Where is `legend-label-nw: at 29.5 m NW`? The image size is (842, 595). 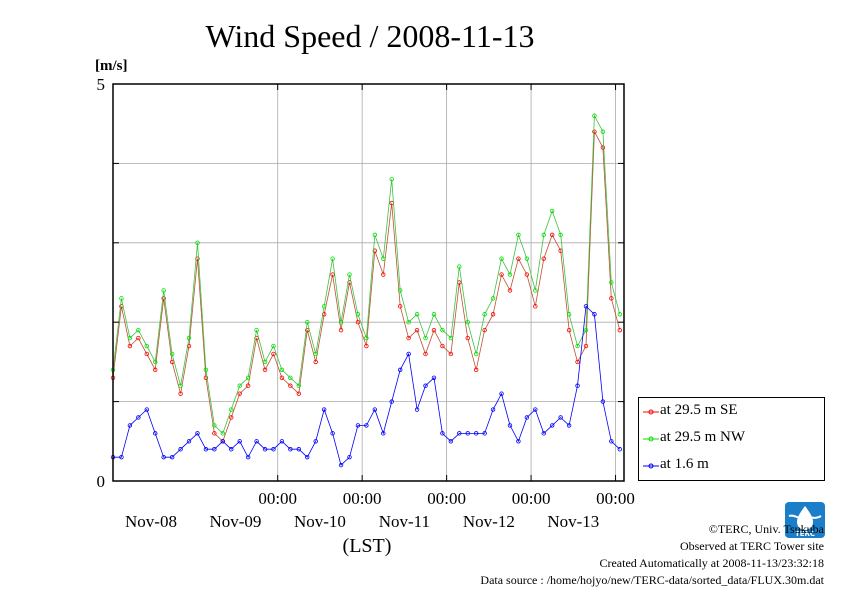 legend-label-nw: at 29.5 m NW is located at coordinates (702, 437).